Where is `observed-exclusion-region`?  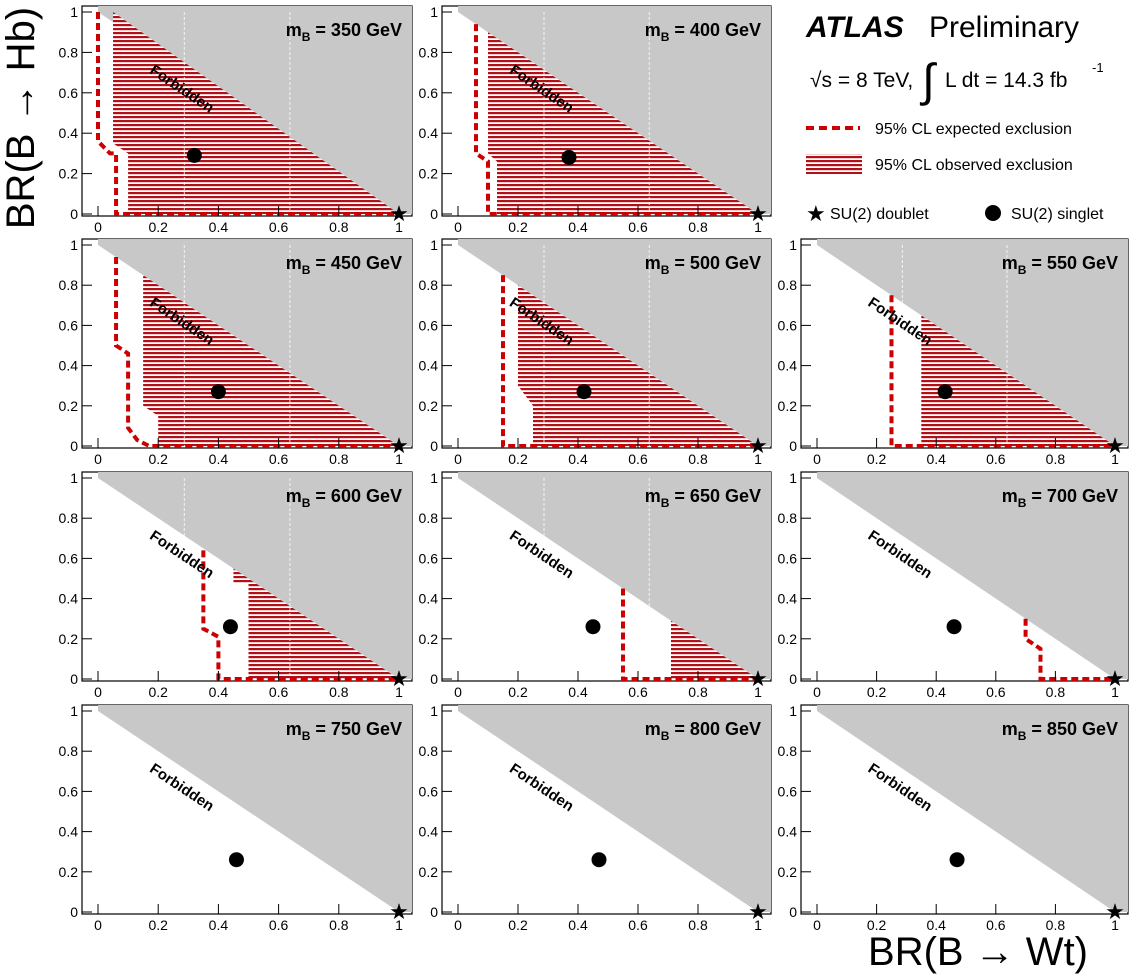 observed-exclusion-region is located at coordinates (271, 360).